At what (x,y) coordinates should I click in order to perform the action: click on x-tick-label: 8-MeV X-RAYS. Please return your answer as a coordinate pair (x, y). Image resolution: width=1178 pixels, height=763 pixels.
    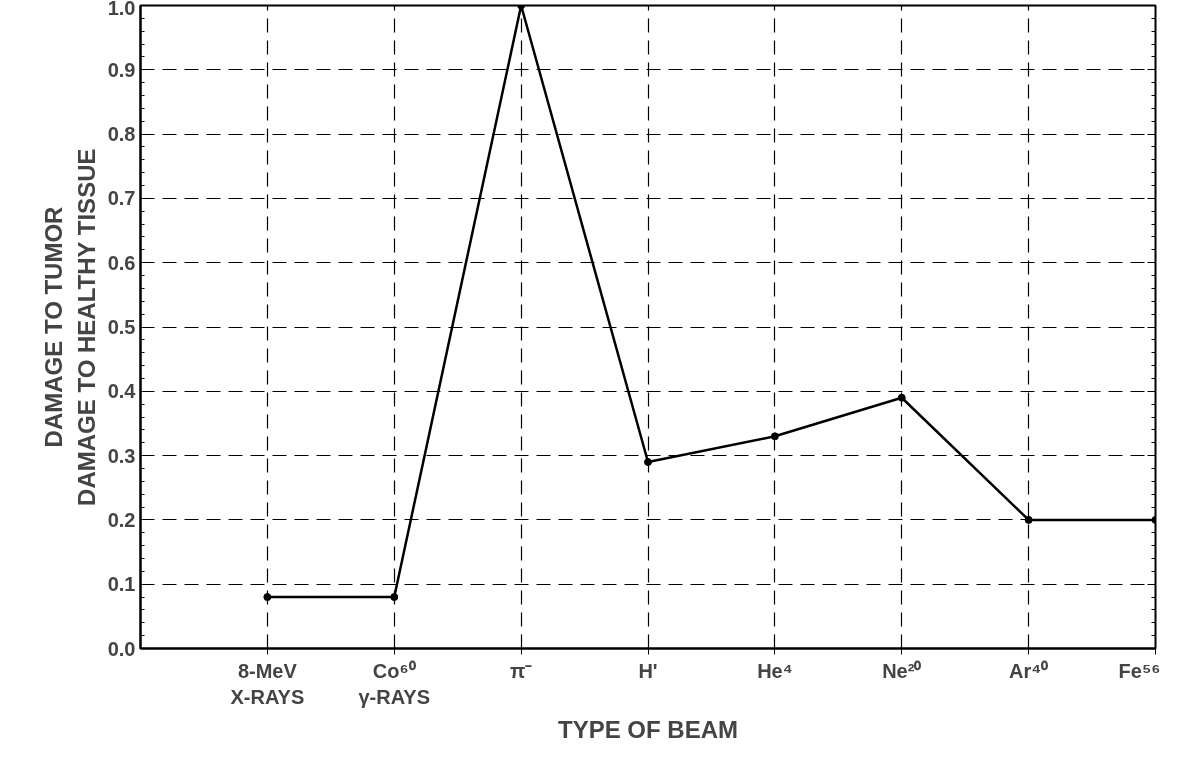
    Looking at the image, I should click on (267, 683).